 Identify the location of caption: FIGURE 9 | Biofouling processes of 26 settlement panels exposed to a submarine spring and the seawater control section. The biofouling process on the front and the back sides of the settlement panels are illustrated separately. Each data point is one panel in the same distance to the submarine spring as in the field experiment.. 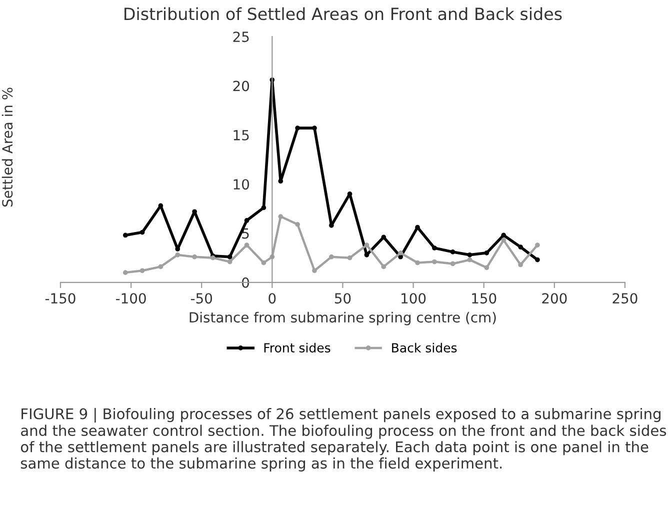
(343, 440).